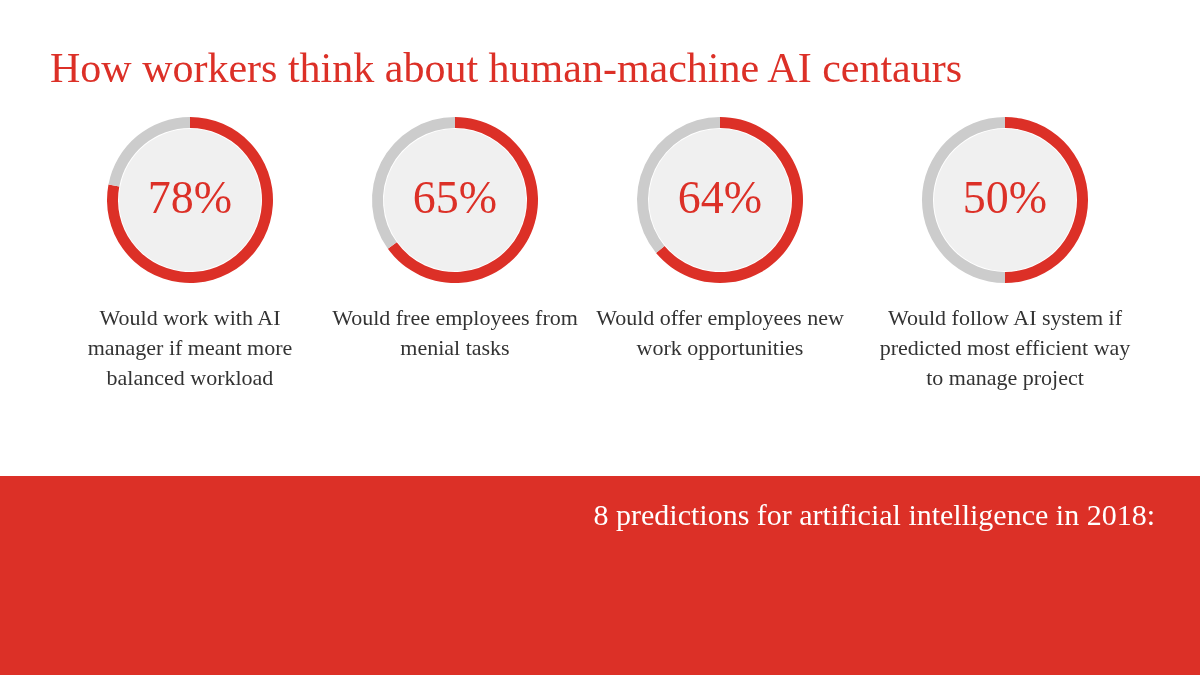 Image resolution: width=1200 pixels, height=675 pixels. What do you see at coordinates (506, 68) in the screenshot?
I see `text: How workers think about human-machine AI centaurs` at bounding box center [506, 68].